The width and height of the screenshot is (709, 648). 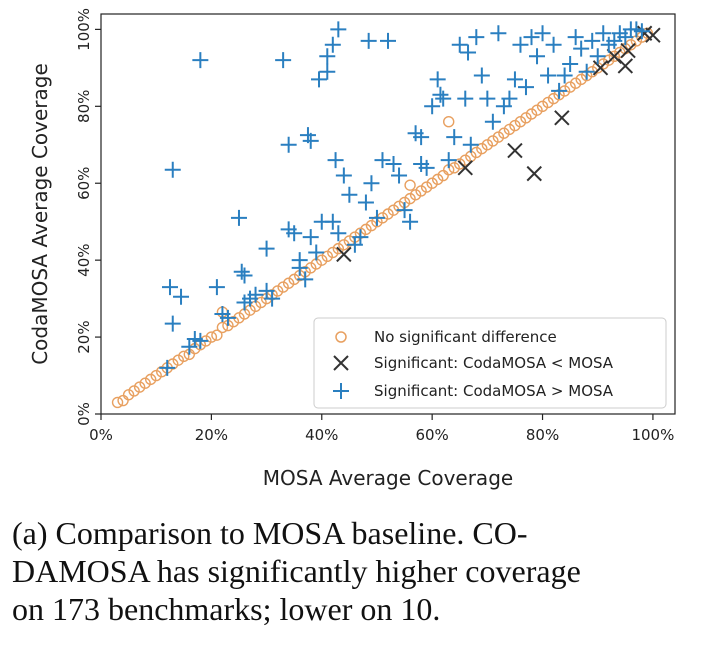 What do you see at coordinates (494, 363) in the screenshot?
I see `legend-label-lower: Significant: CodaMOSA < MOSA` at bounding box center [494, 363].